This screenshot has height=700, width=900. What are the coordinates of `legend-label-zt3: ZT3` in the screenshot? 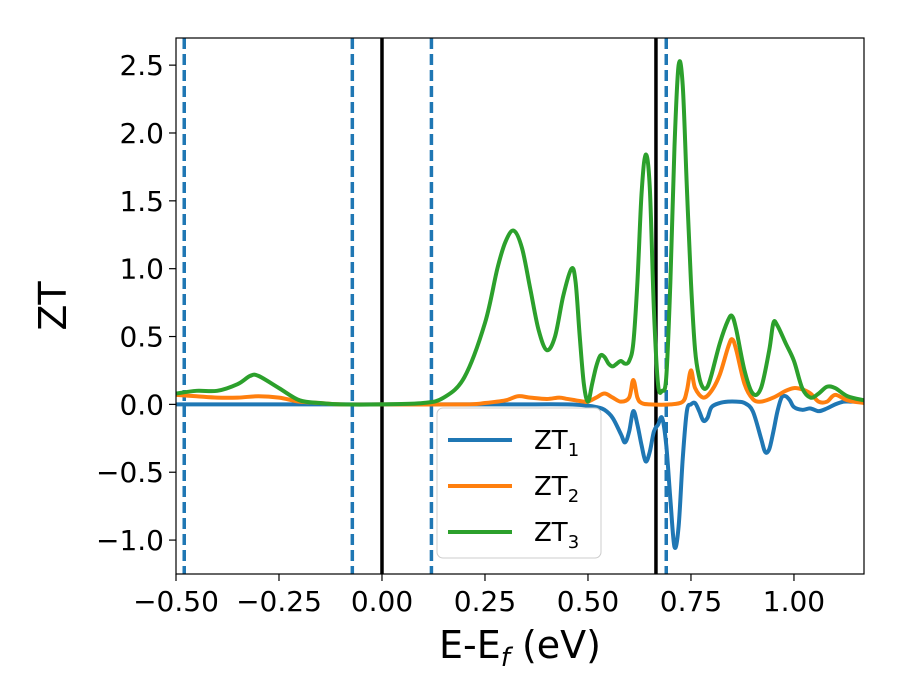 It's located at (556, 535).